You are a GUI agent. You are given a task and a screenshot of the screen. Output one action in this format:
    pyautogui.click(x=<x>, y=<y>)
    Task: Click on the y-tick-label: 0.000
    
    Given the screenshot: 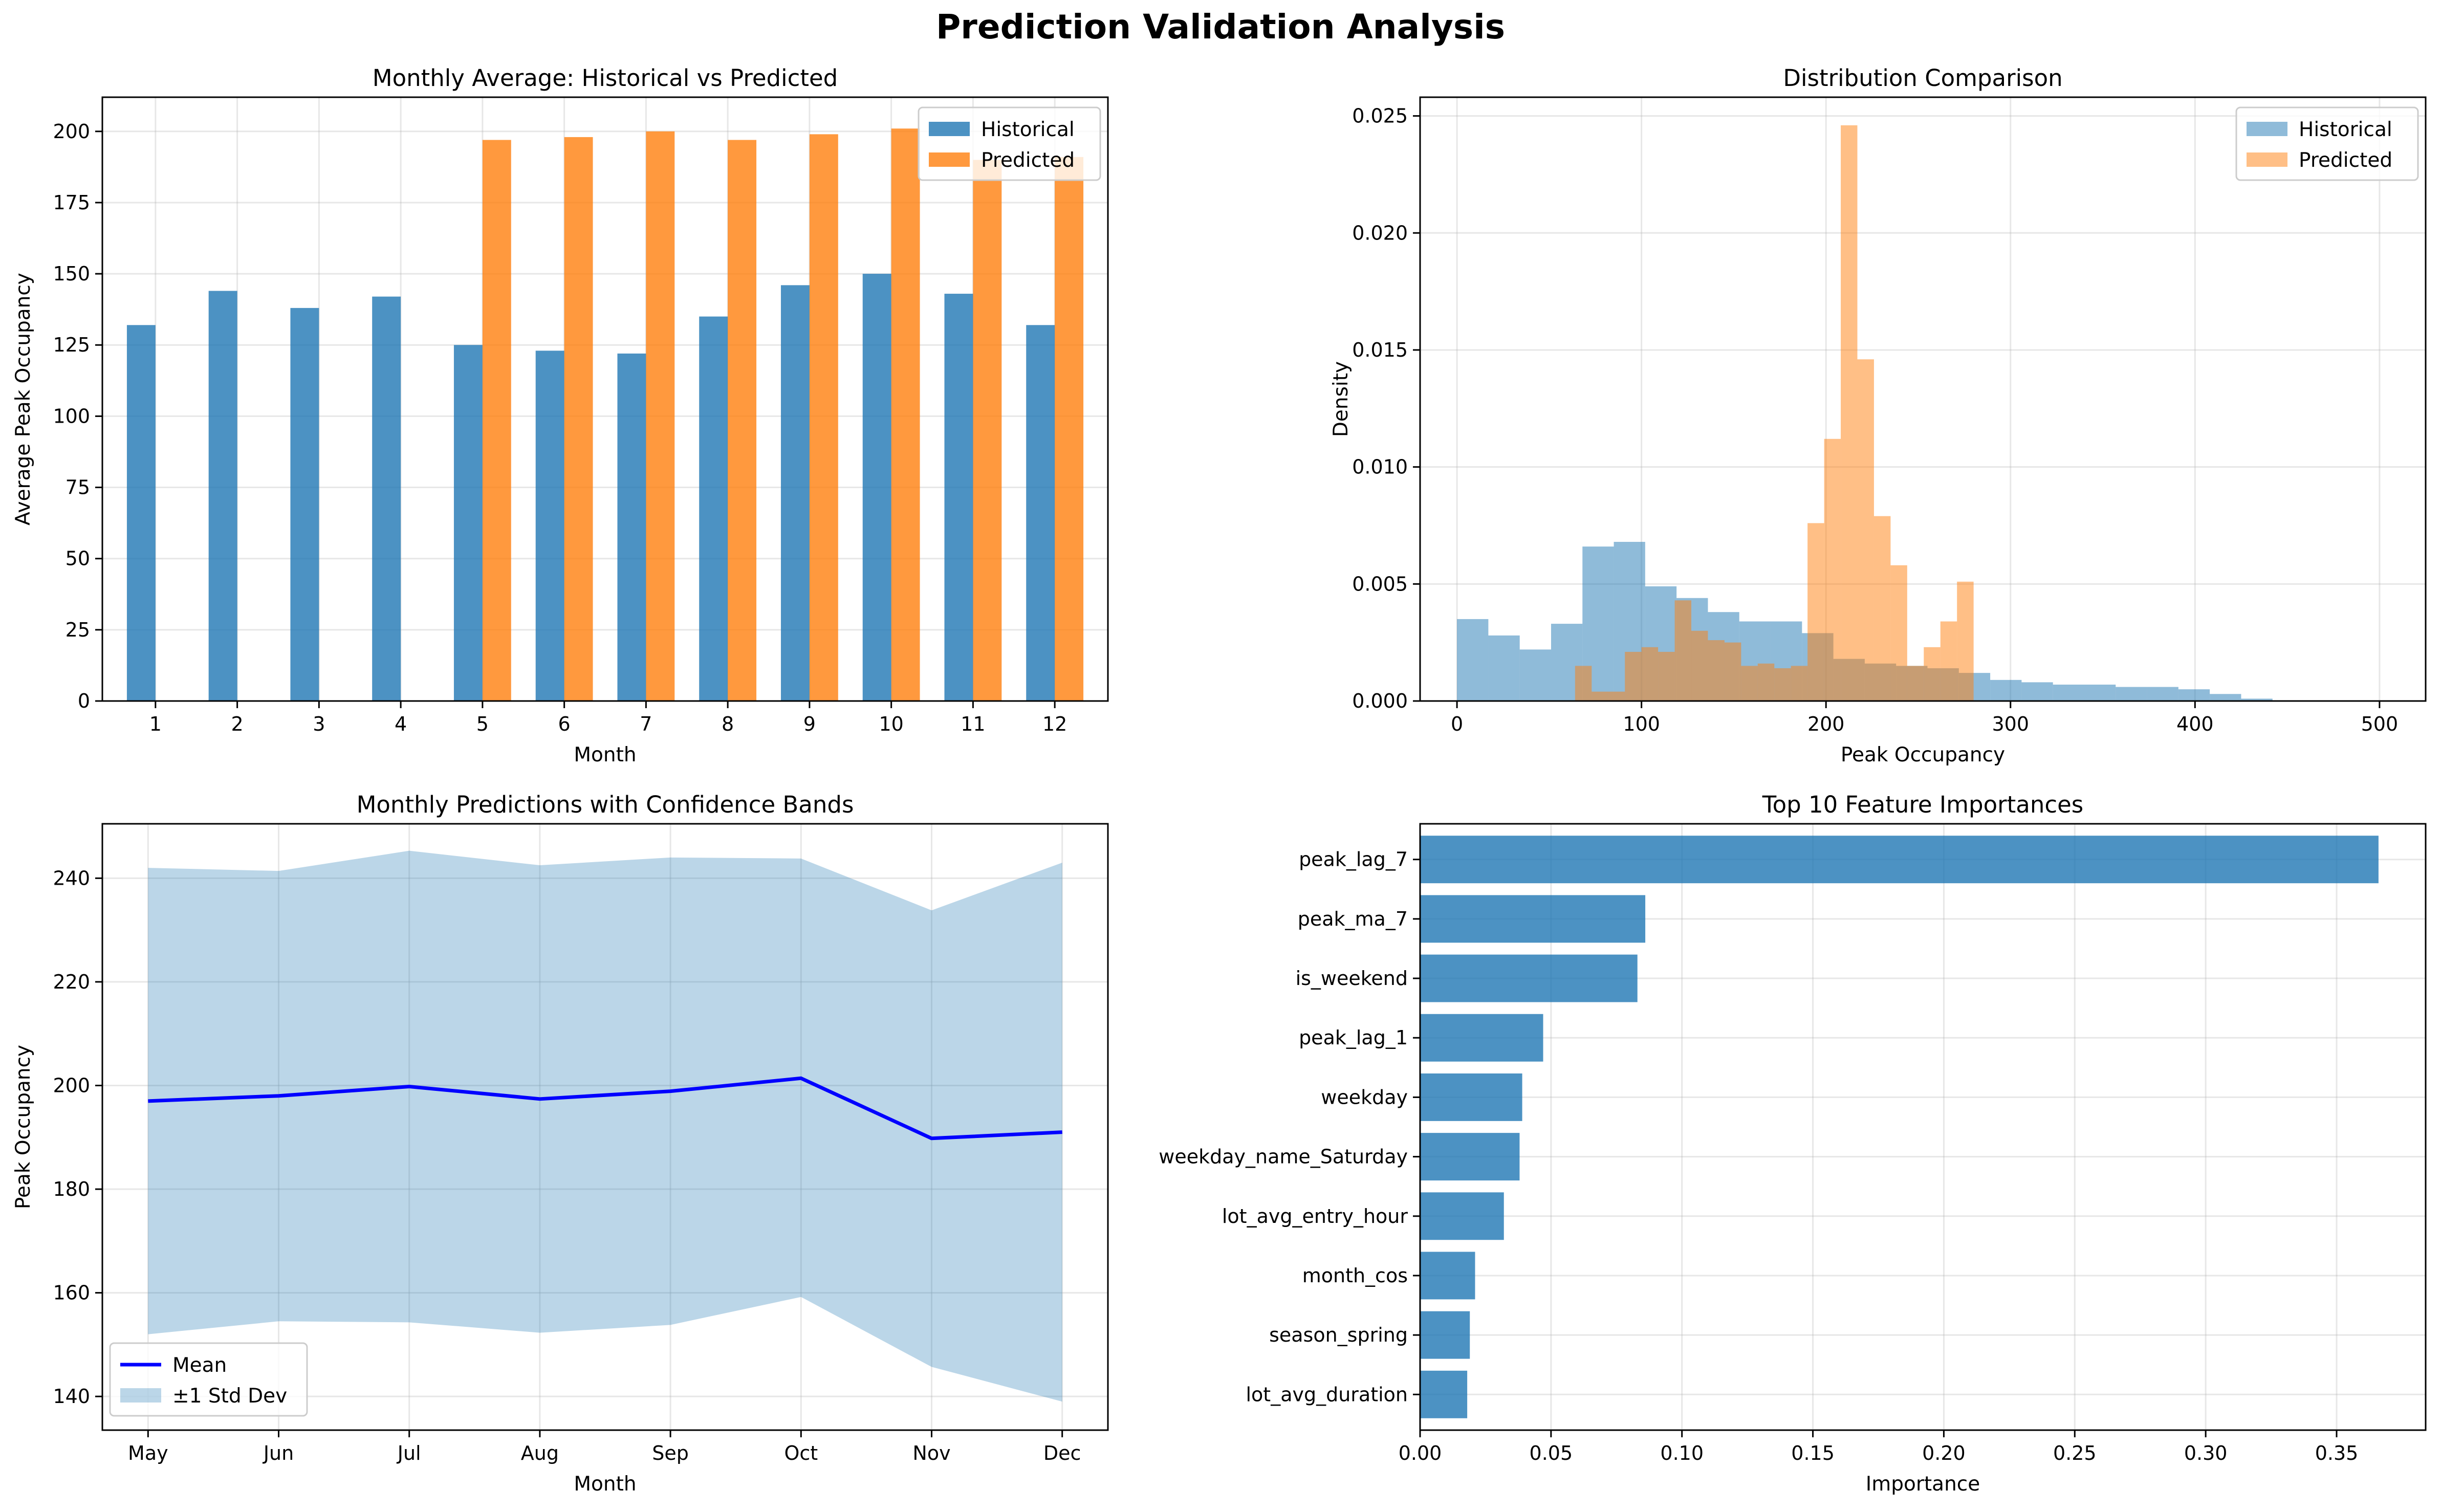 What is the action you would take?
    pyautogui.click(x=1380, y=701)
    